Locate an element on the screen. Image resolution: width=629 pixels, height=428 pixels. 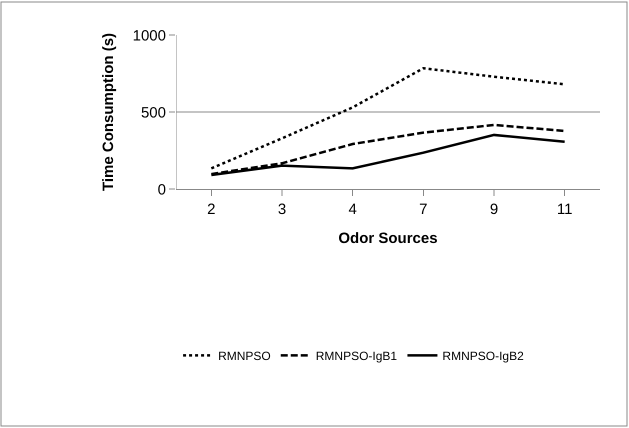
x-tick-label: 3 is located at coordinates (282, 209).